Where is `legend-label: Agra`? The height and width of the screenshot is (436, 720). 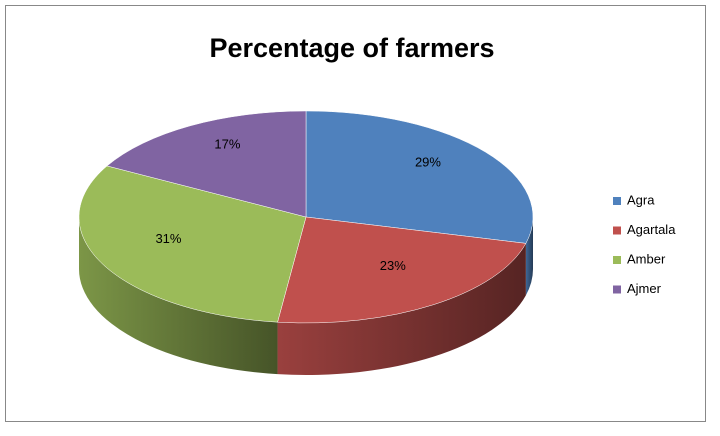 legend-label: Agra is located at coordinates (641, 199).